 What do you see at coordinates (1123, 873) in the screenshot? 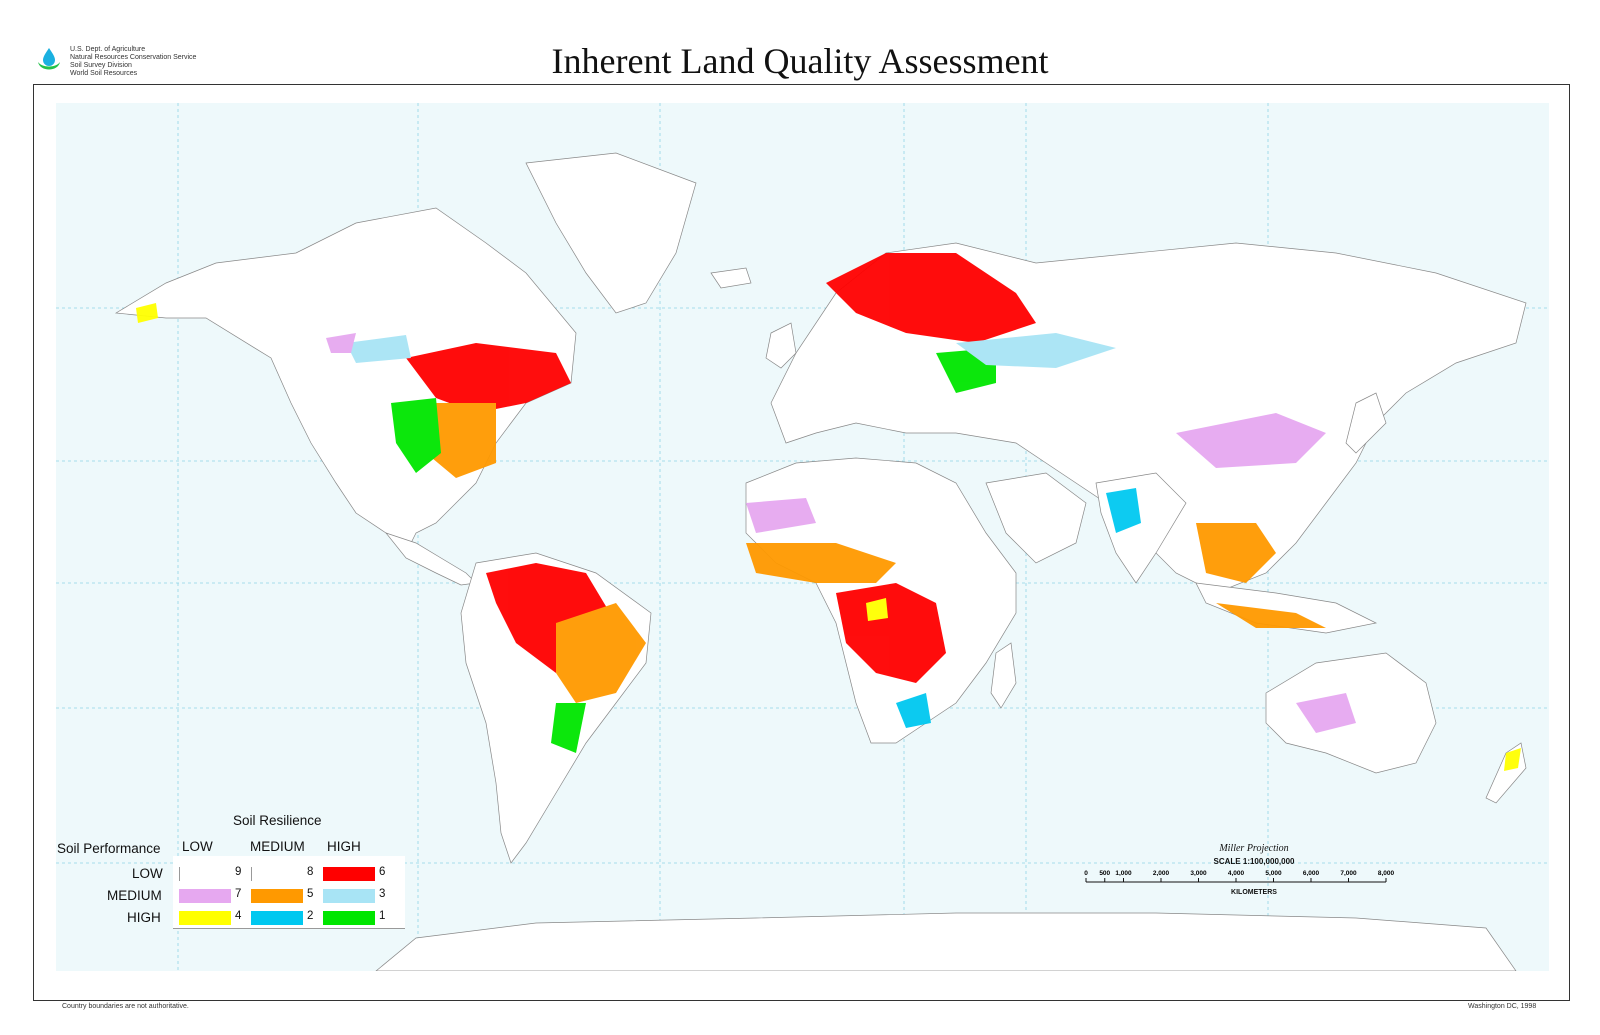
I see `scale-tick-label: 1,000` at bounding box center [1123, 873].